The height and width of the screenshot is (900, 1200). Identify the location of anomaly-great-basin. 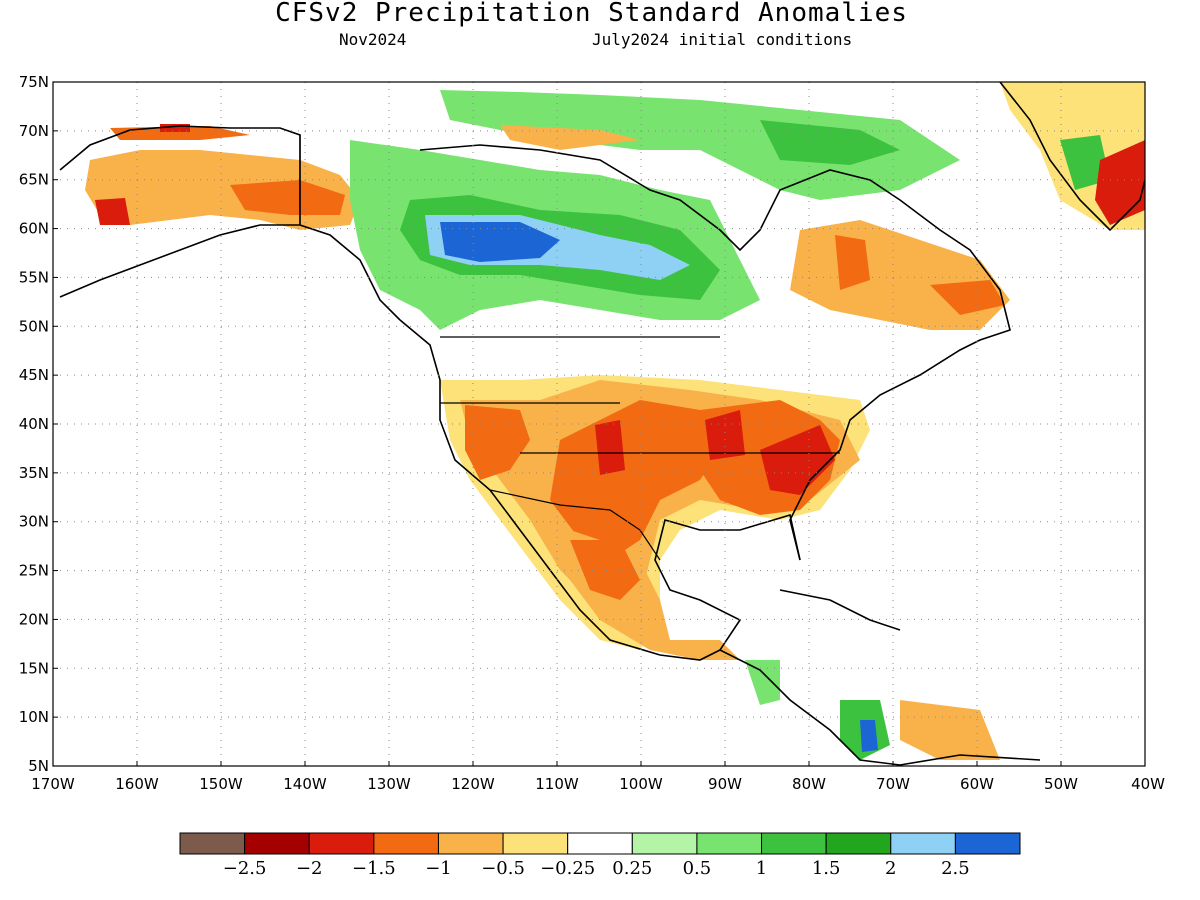
(497, 442).